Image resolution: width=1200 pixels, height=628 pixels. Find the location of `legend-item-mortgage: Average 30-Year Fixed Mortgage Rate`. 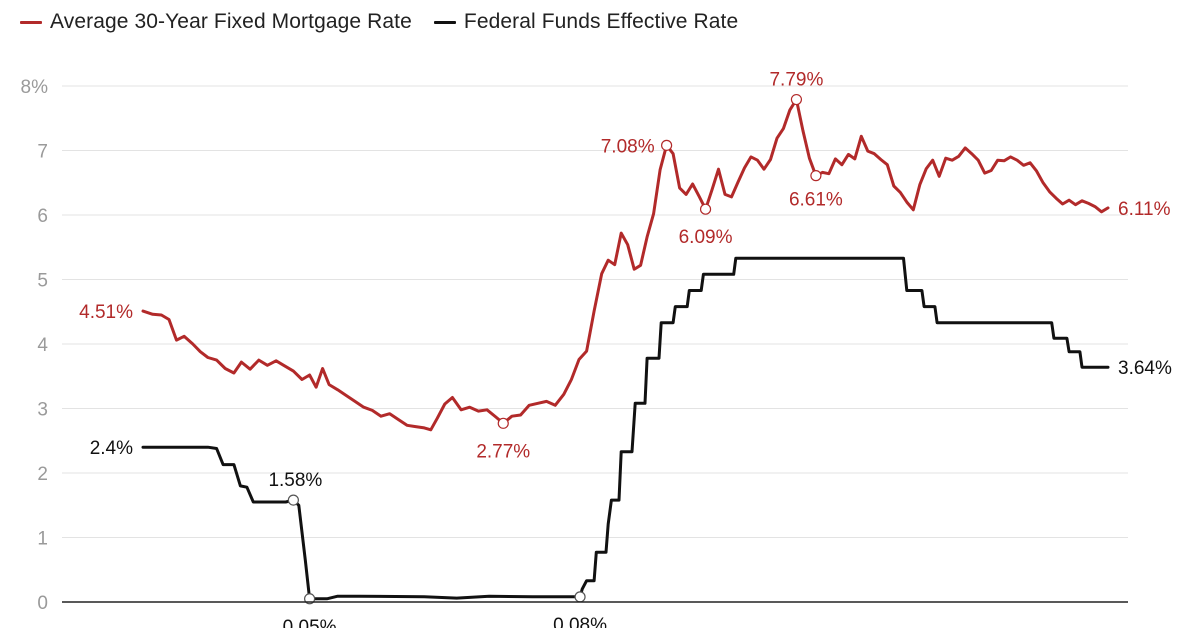

legend-item-mortgage: Average 30-Year Fixed Mortgage Rate is located at coordinates (216, 22).